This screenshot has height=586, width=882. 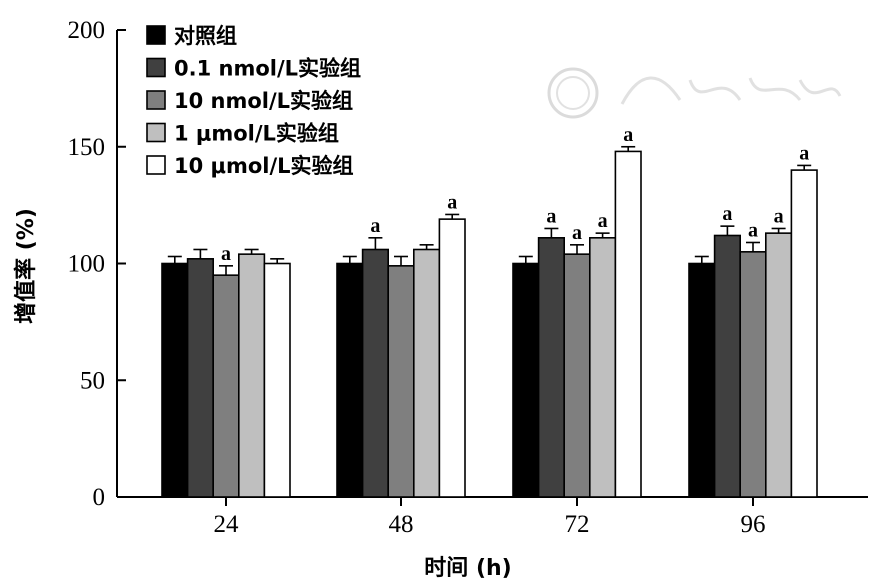 I want to click on x-axis-title: 时间 (h), so click(x=467, y=568).